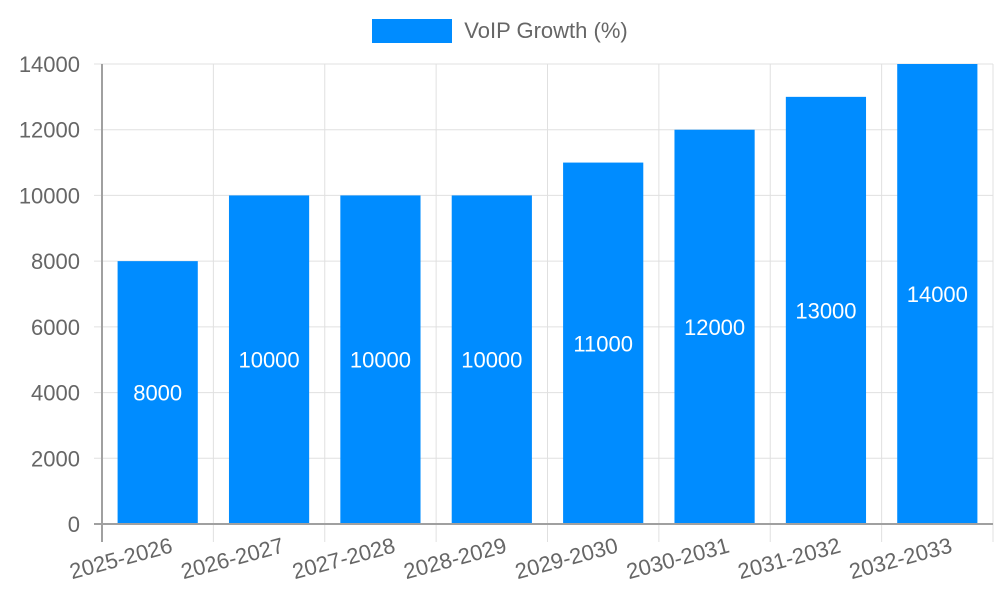 This screenshot has width=1000, height=600. What do you see at coordinates (49, 195) in the screenshot?
I see `y-tick-label: 10000` at bounding box center [49, 195].